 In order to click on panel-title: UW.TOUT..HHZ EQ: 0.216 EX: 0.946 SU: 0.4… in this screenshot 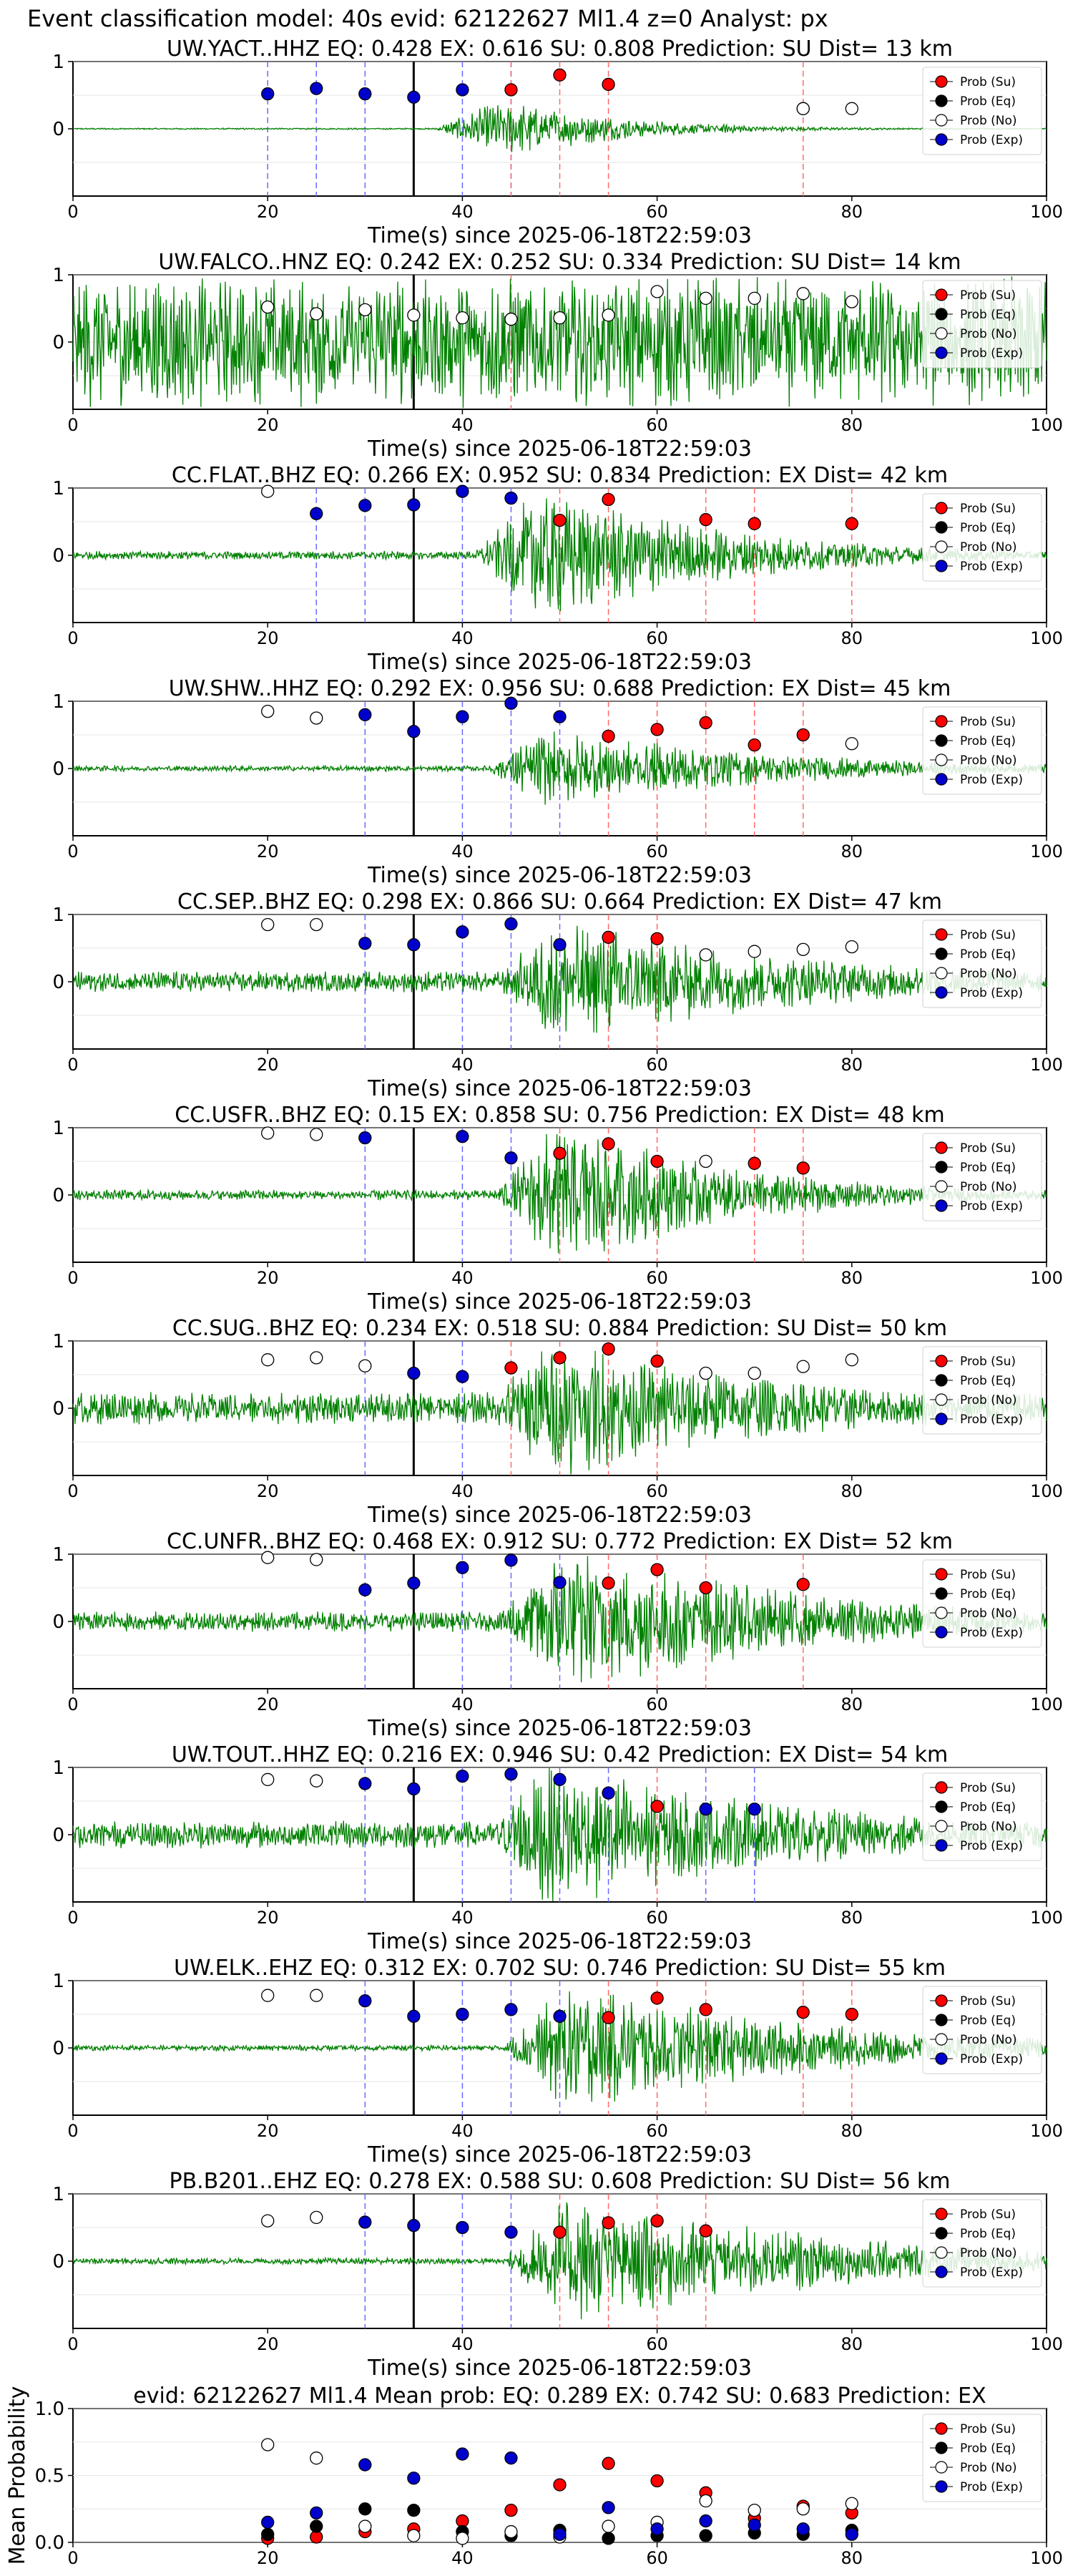, I will do `click(560, 1754)`.